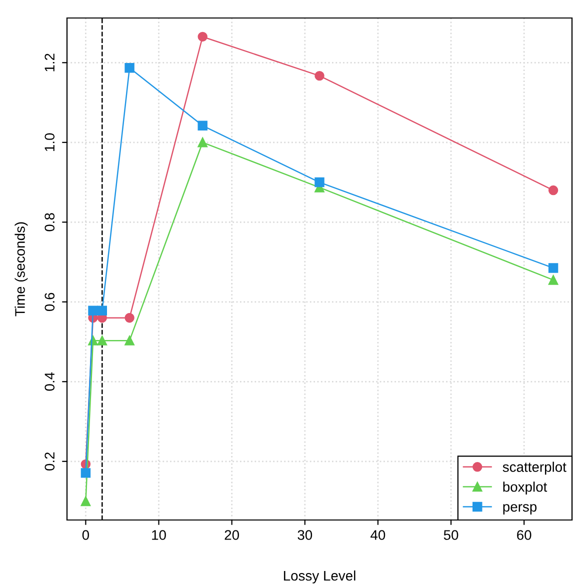 The width and height of the screenshot is (588, 588). I want to click on y-axis-title: Time (seconds), so click(21, 269).